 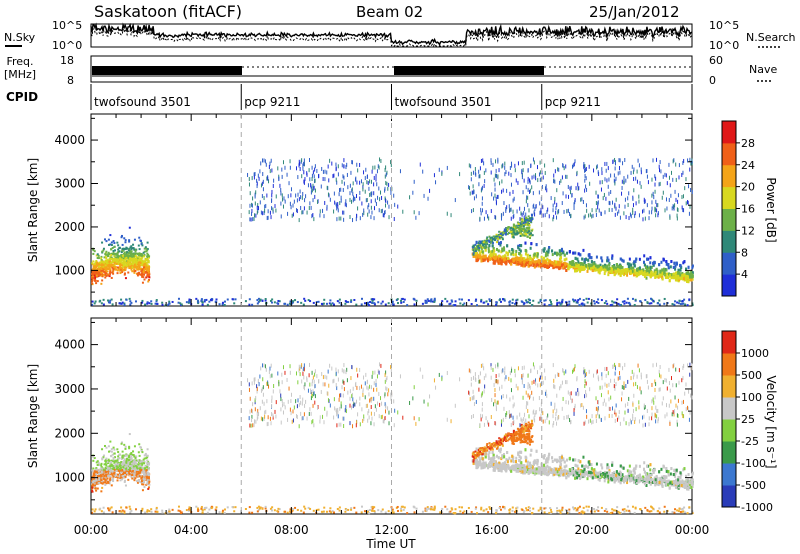 What do you see at coordinates (771, 37) in the screenshot?
I see `nsearch-label: N.Search` at bounding box center [771, 37].